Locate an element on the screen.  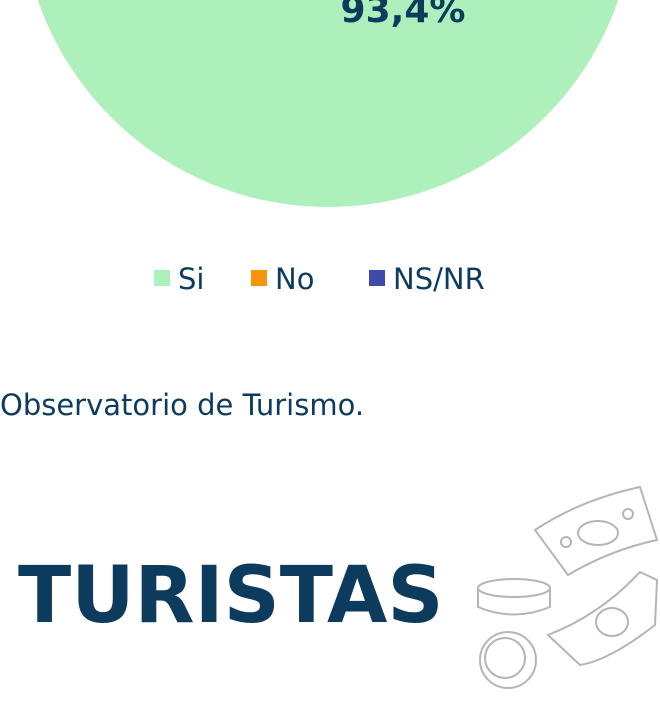
heading: TURISTAS is located at coordinates (231, 596).